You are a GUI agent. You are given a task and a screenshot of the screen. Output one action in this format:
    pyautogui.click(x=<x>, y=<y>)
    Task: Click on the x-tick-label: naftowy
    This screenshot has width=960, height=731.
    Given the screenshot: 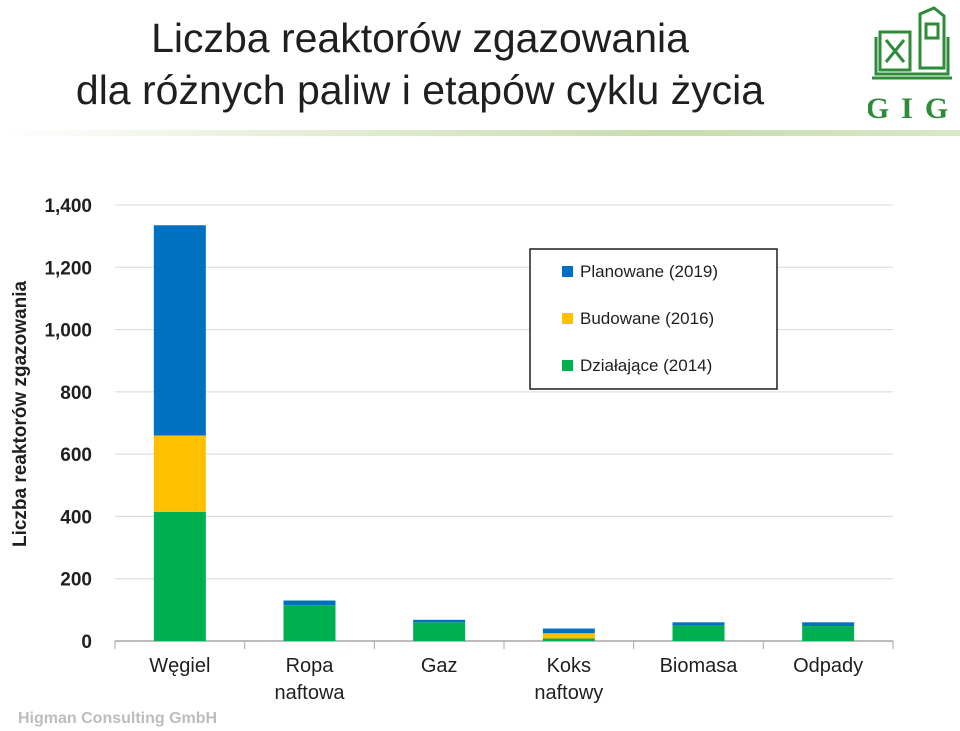 What is the action you would take?
    pyautogui.click(x=568, y=693)
    